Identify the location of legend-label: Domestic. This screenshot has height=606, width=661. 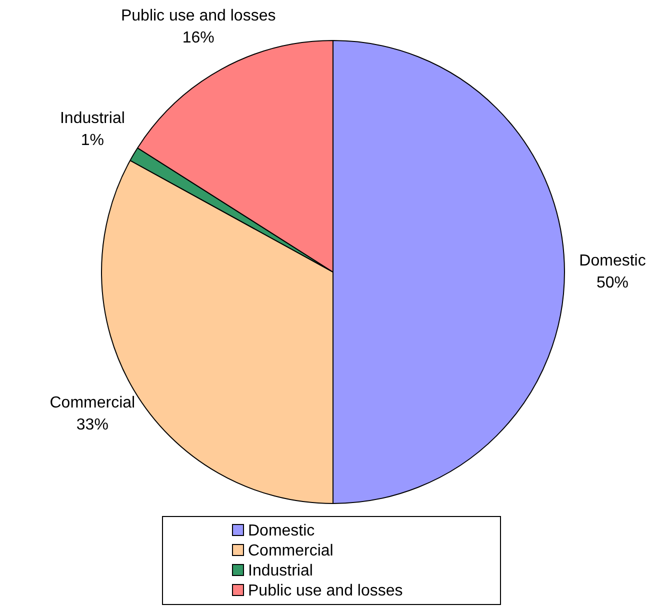
(281, 531).